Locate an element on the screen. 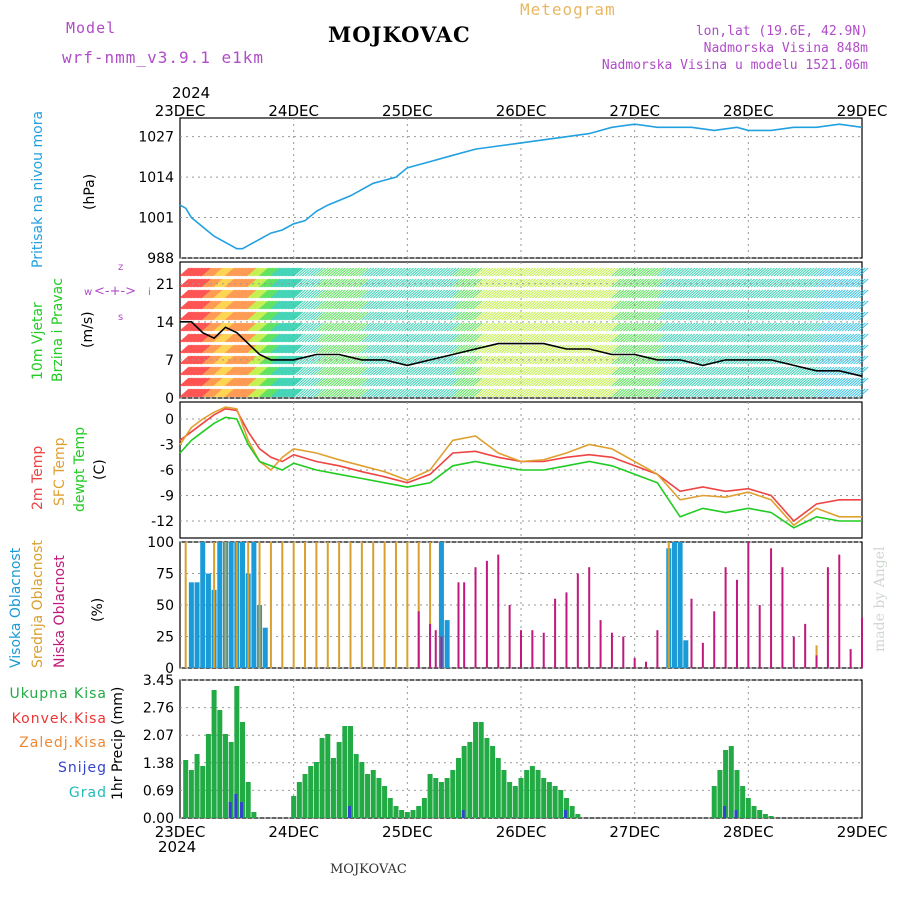  pressure-line is located at coordinates (521, 186).